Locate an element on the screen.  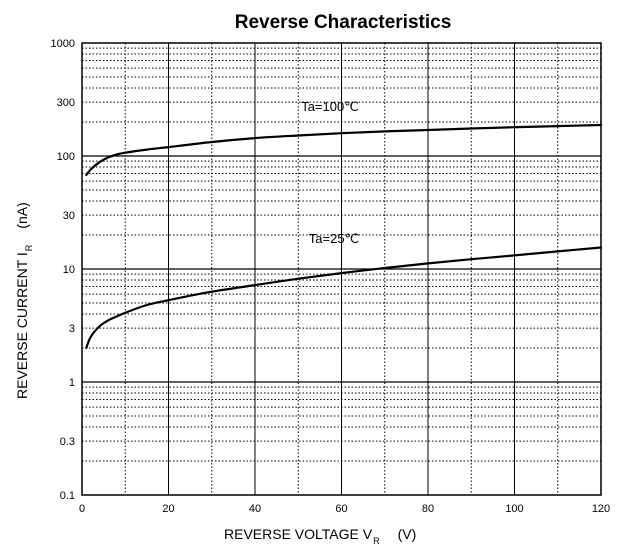
x-tick-labels: 0 20 40 60 80 100 120 is located at coordinates (344, 509).